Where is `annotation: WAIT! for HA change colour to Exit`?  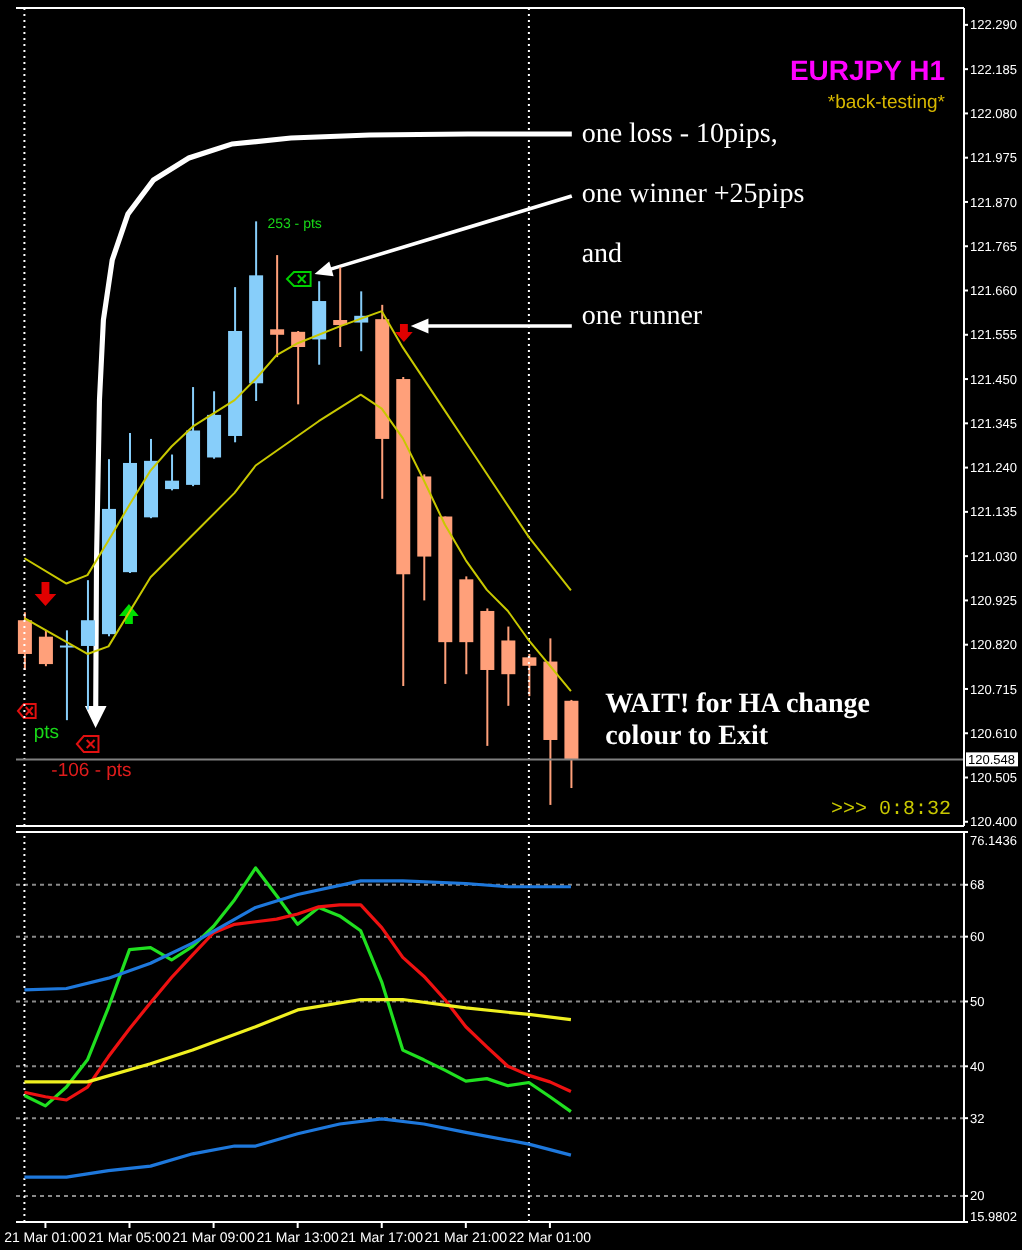 annotation: WAIT! for HA change colour to Exit is located at coordinates (738, 722).